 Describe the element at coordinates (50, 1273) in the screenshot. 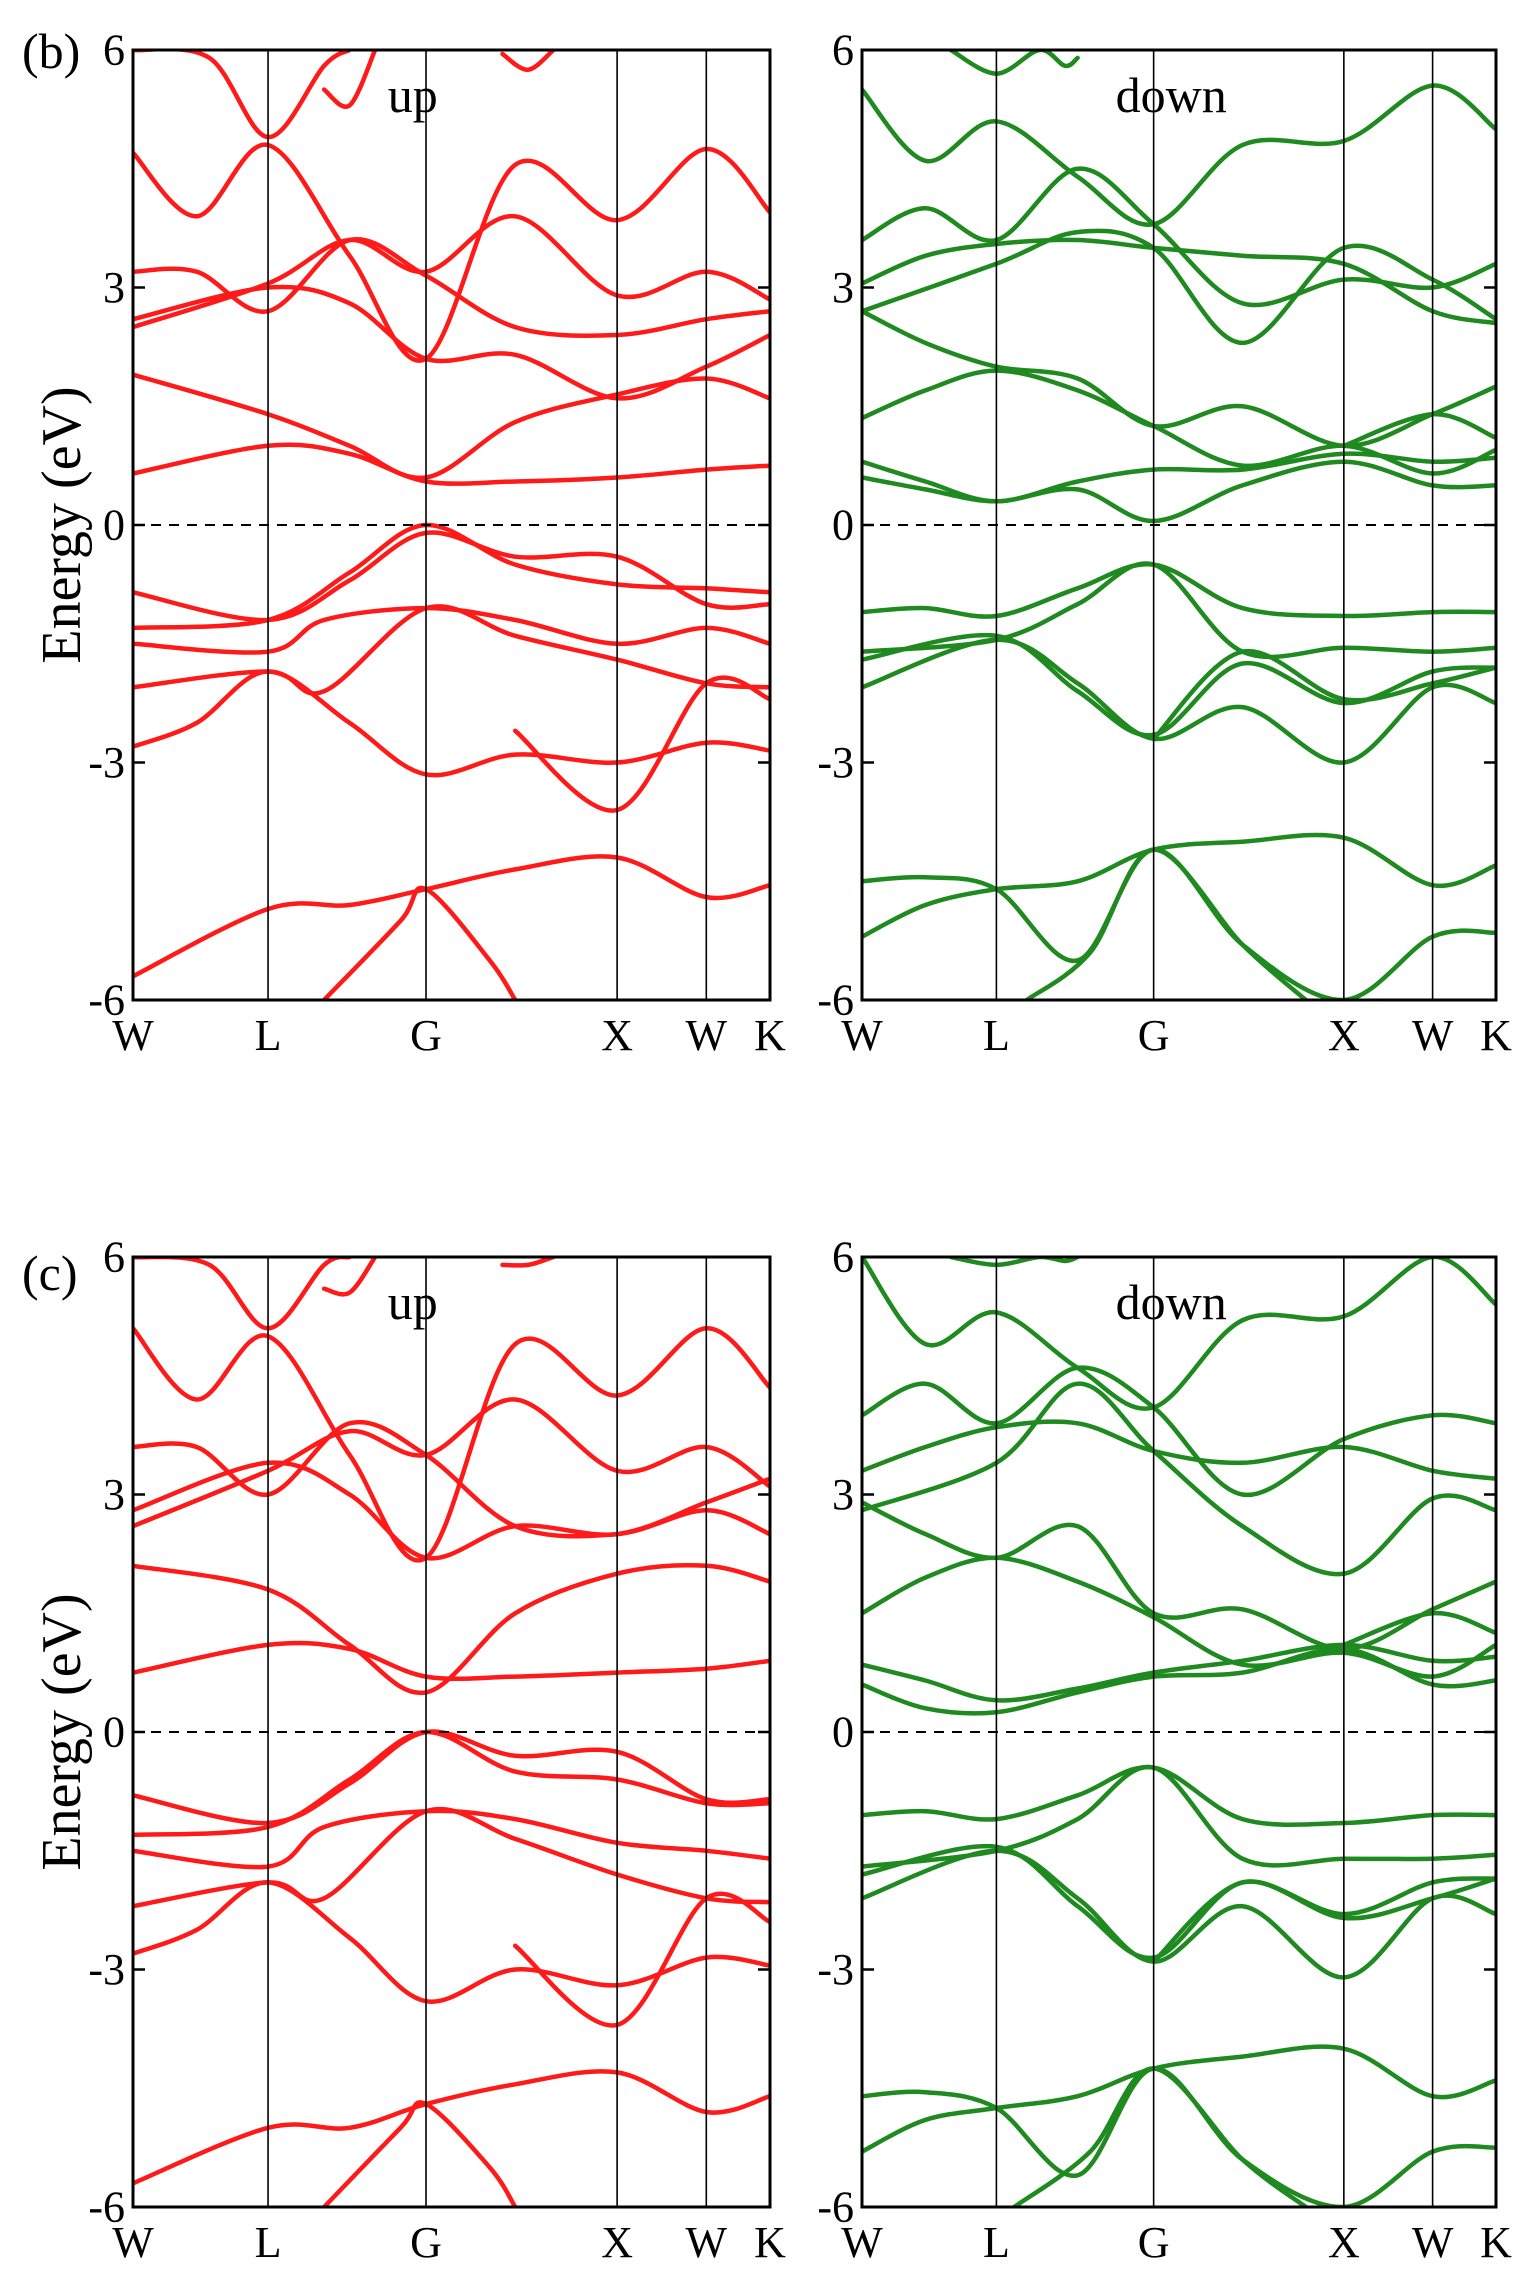

I see `panel-label-c: (c)` at that location.